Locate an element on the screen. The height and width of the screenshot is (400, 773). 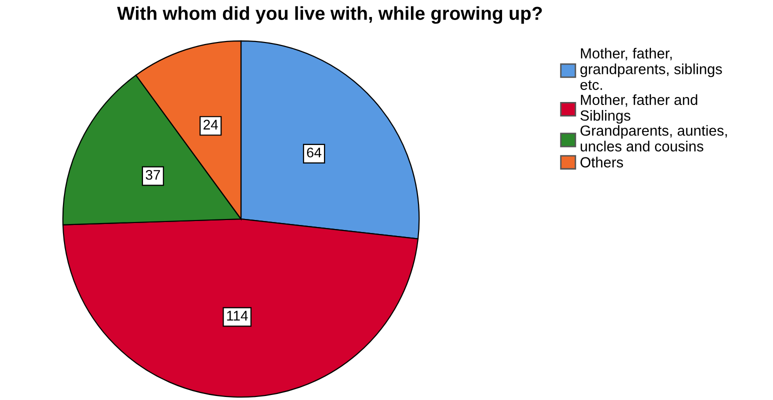
legend-label: Grandparents, aunties, uncles and cousins is located at coordinates (653, 138).